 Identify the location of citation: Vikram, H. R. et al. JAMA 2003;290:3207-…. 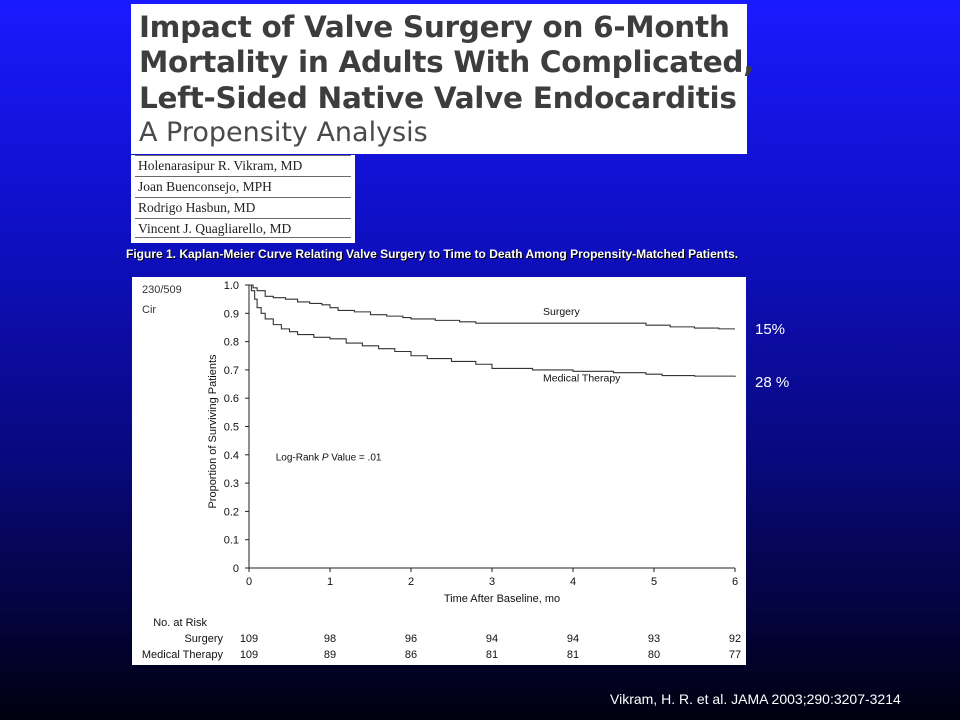
(755, 699).